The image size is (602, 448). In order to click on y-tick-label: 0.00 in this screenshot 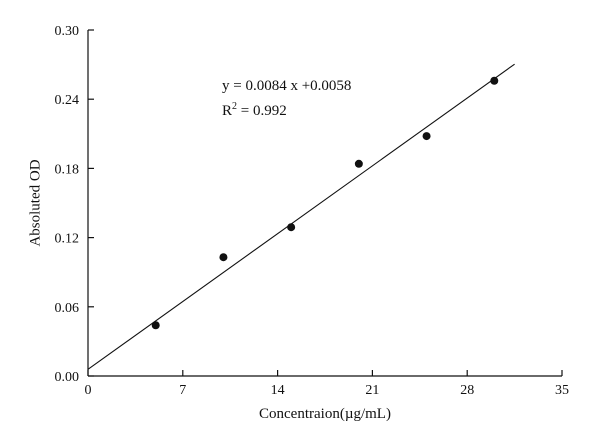, I will do `click(67, 377)`.